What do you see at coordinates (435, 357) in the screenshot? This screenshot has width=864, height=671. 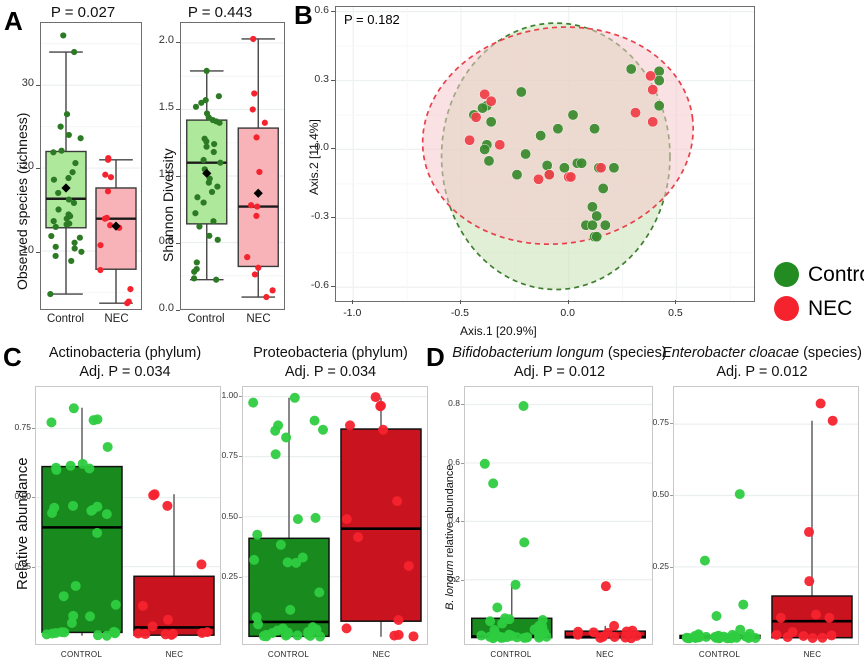 I see `panel-letter-d: D` at bounding box center [435, 357].